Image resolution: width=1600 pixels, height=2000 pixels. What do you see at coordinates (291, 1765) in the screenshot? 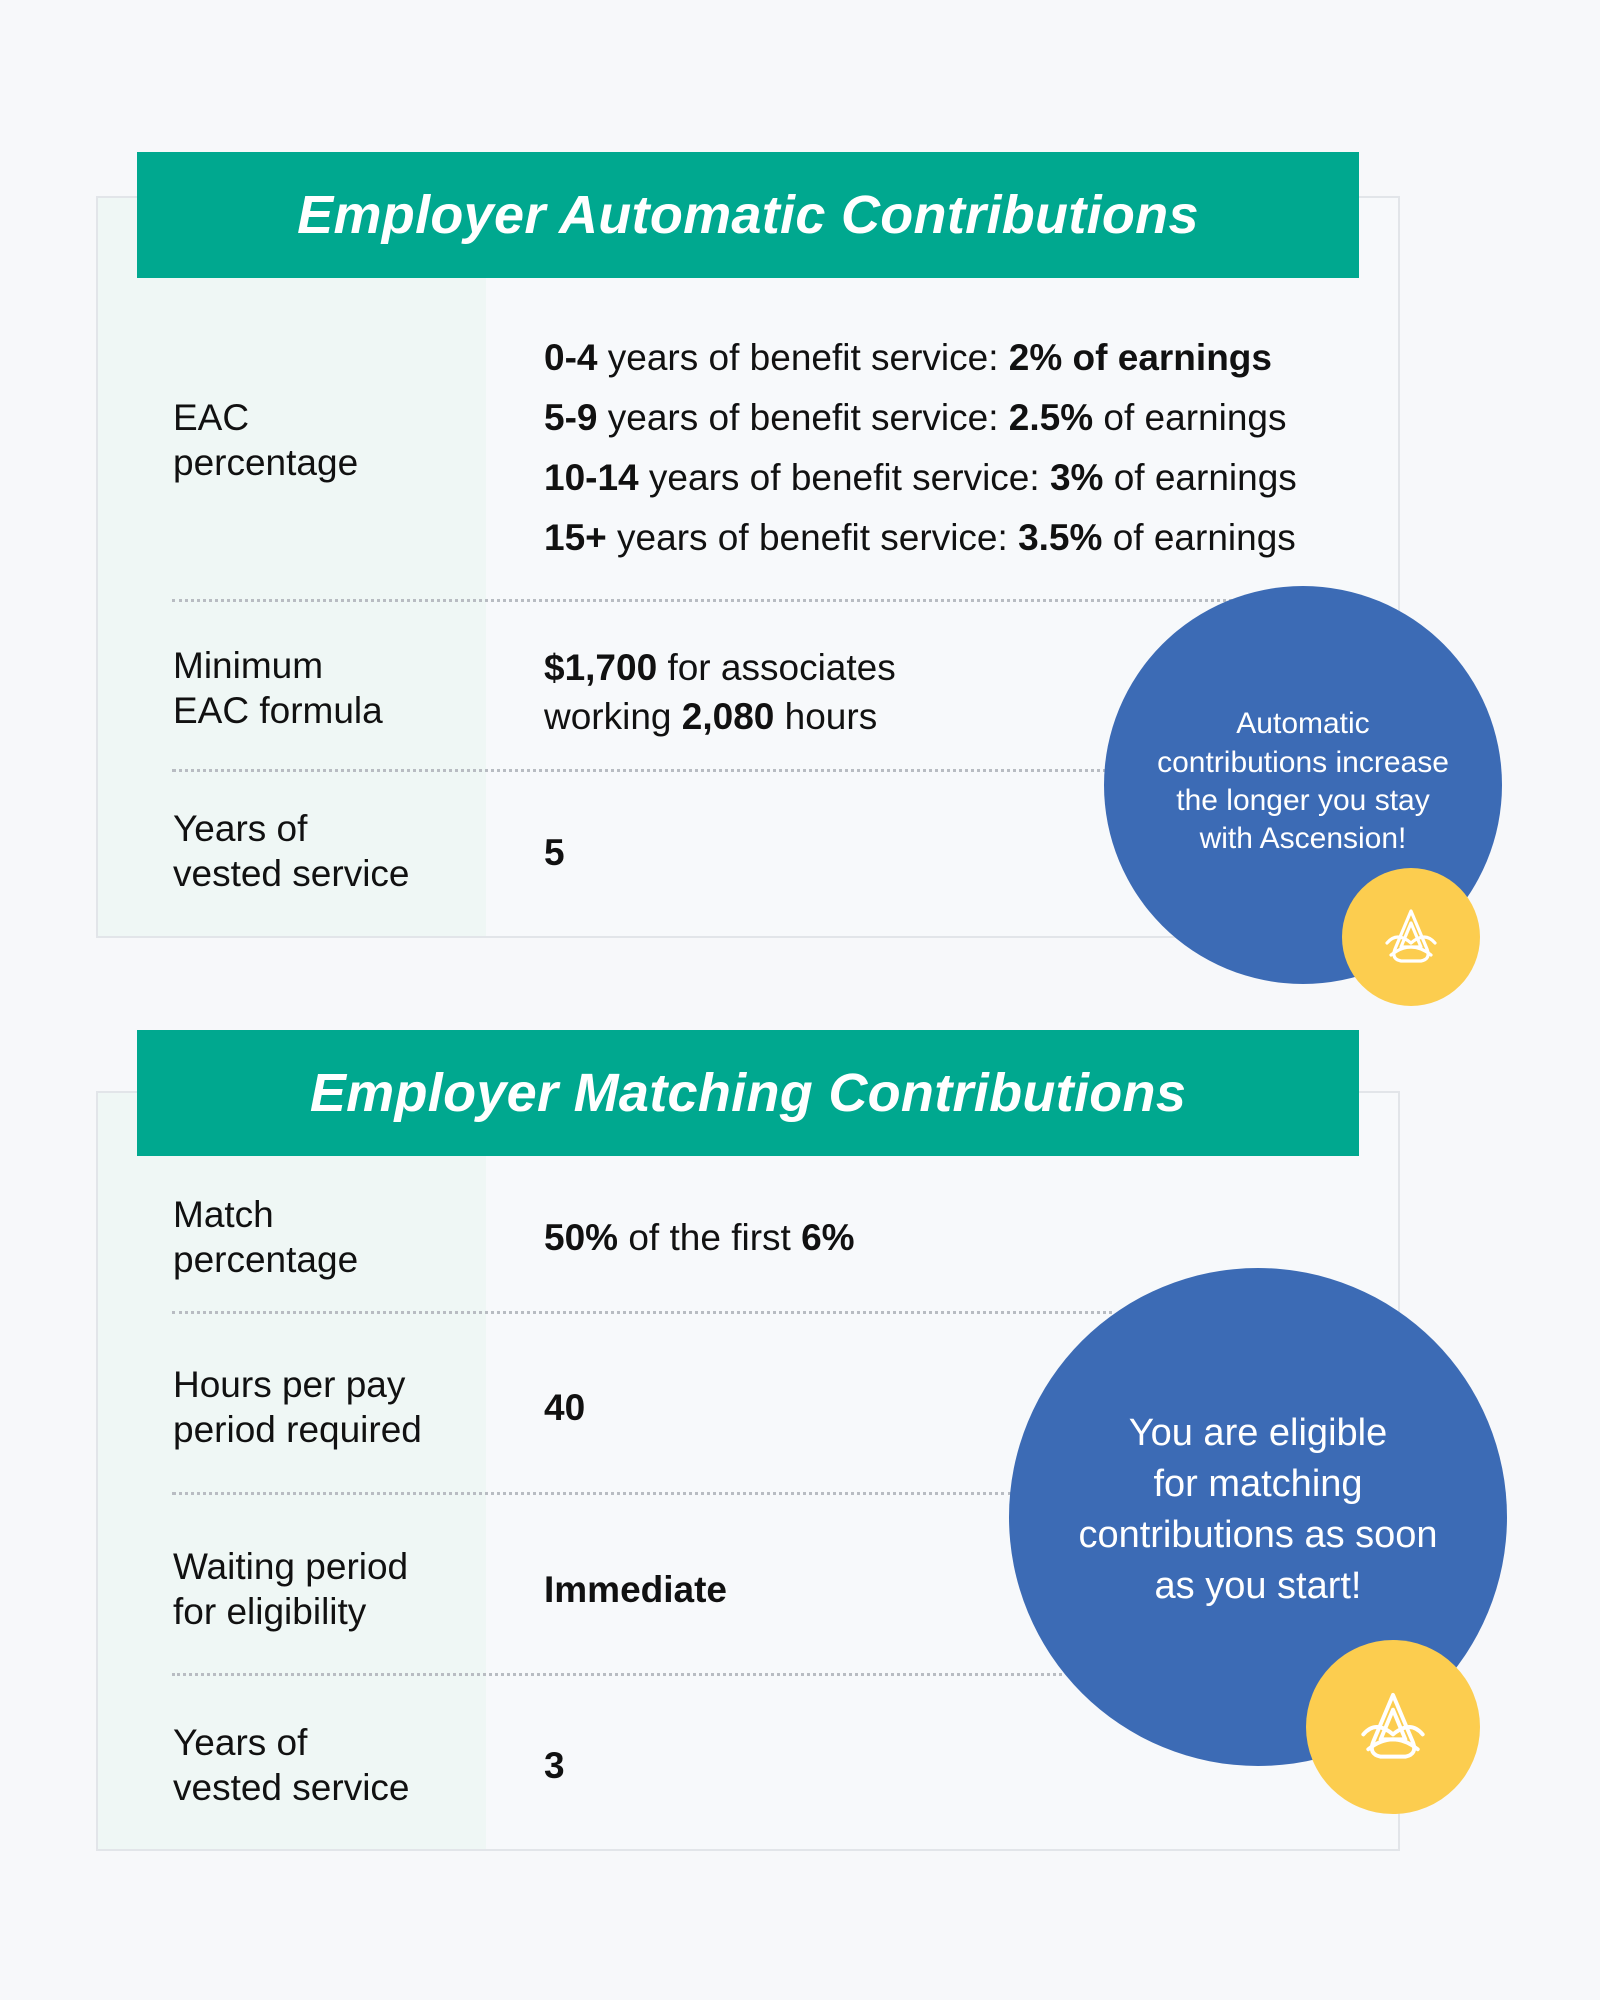
I see `emc-vested-label: Years of vested service` at bounding box center [291, 1765].